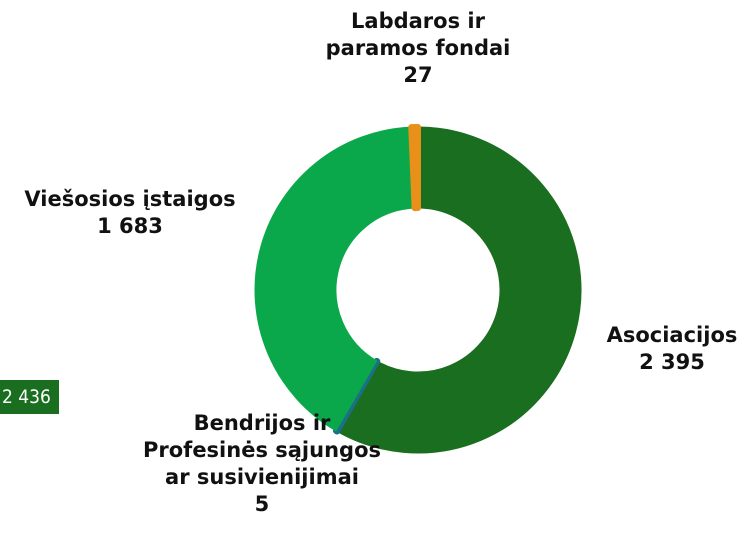 The height and width of the screenshot is (535, 751). Describe the element at coordinates (418, 75) in the screenshot. I see `value-label: 27` at that location.